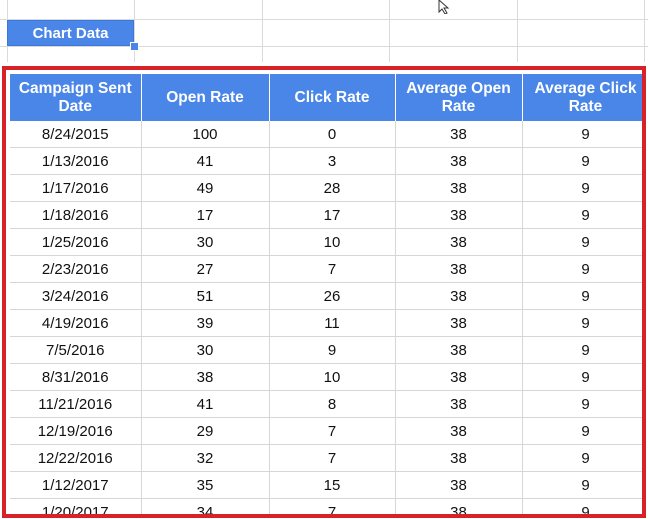 Image resolution: width=648 pixels, height=519 pixels. What do you see at coordinates (76, 215) in the screenshot?
I see `date-cell: 1/18/2016` at bounding box center [76, 215].